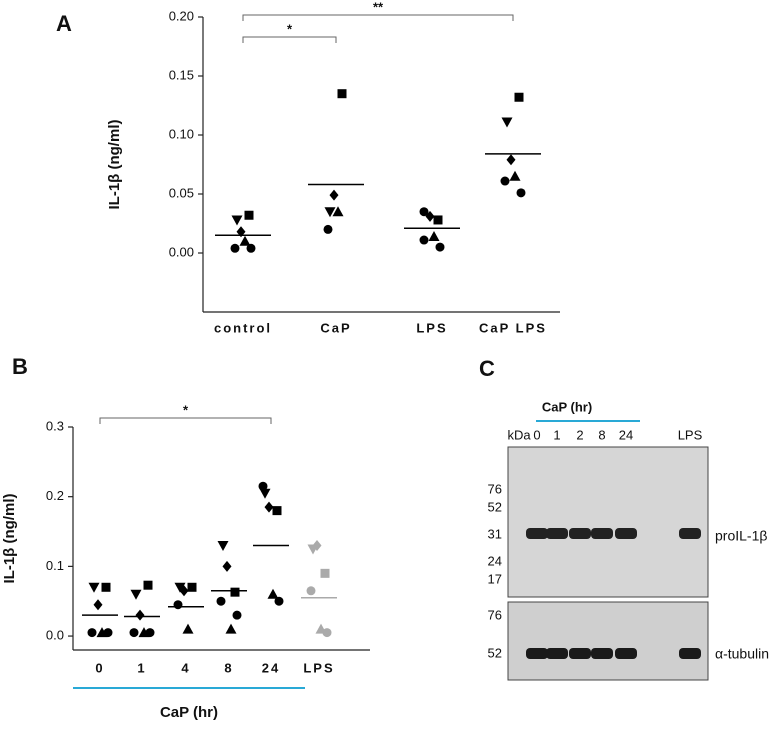  Describe the element at coordinates (601, 434) in the screenshot. I see `lane-label: 8` at that location.